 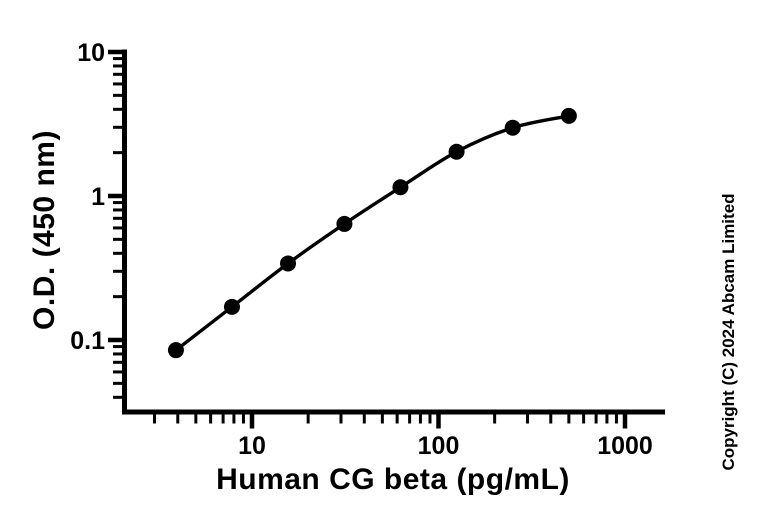 I want to click on x-tick-label: 100, so click(x=439, y=446).